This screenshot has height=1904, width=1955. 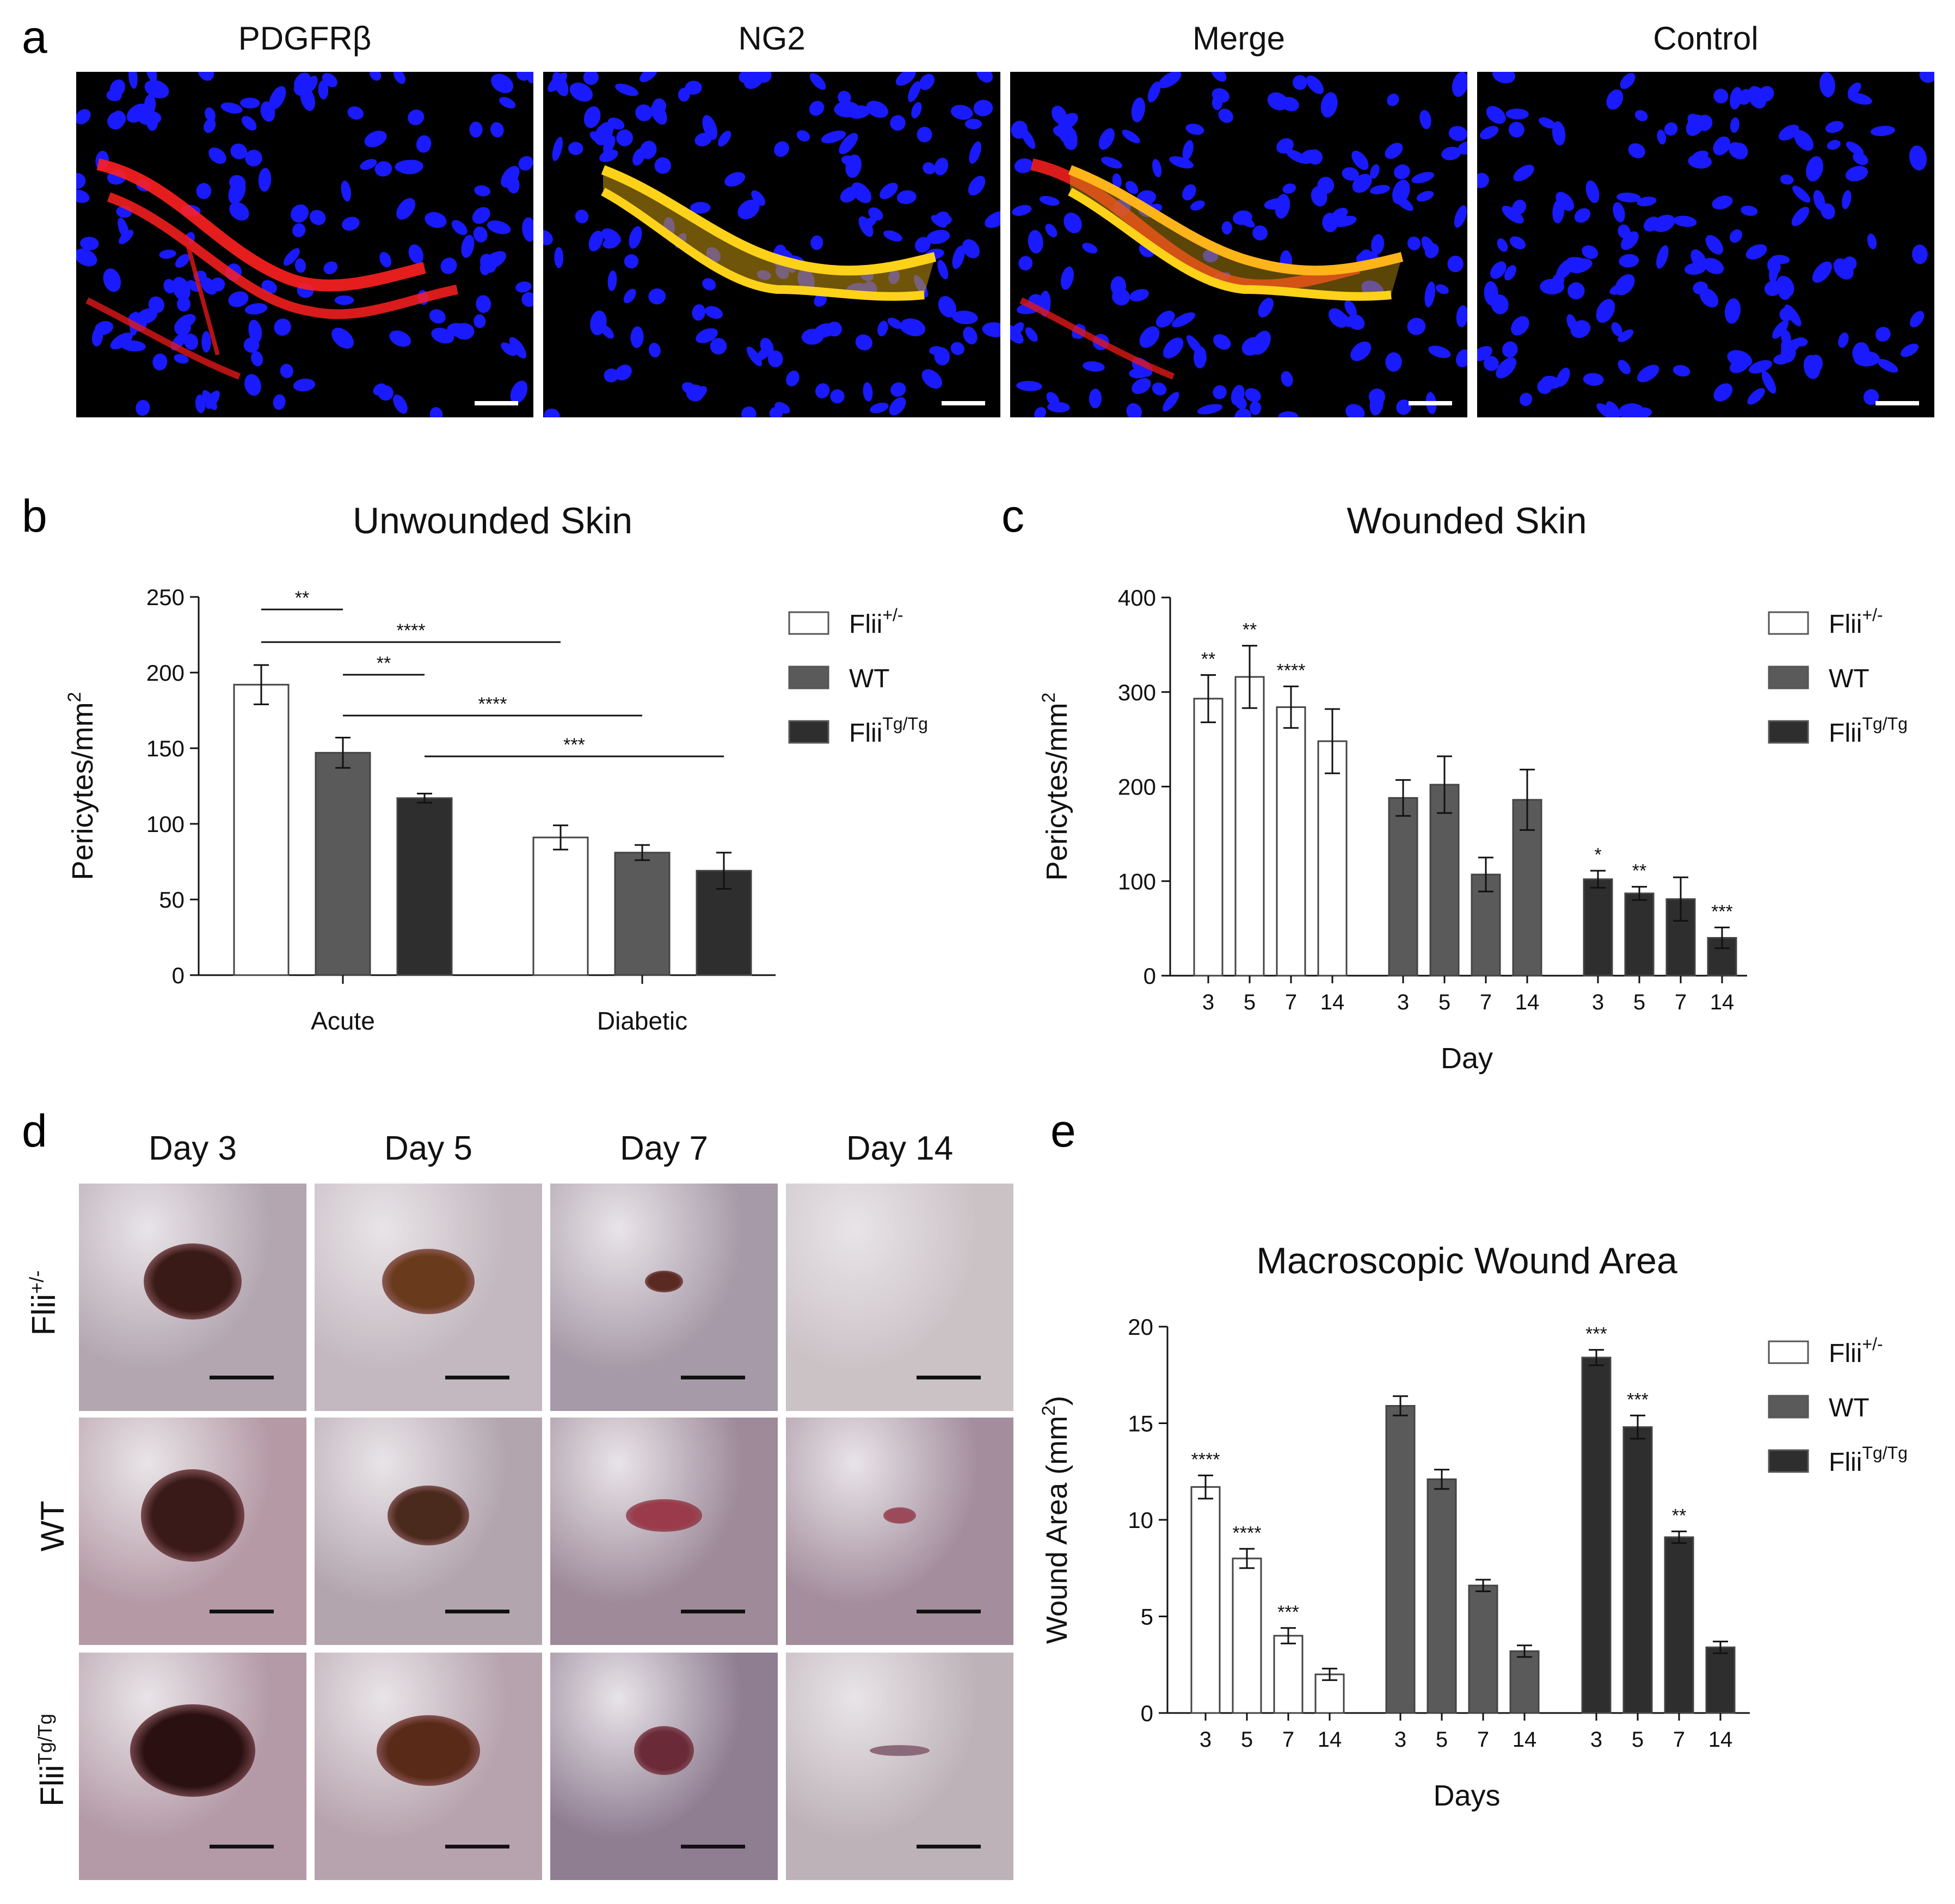 I want to click on legend-label-sup: Tg/Tg, so click(x=905, y=724).